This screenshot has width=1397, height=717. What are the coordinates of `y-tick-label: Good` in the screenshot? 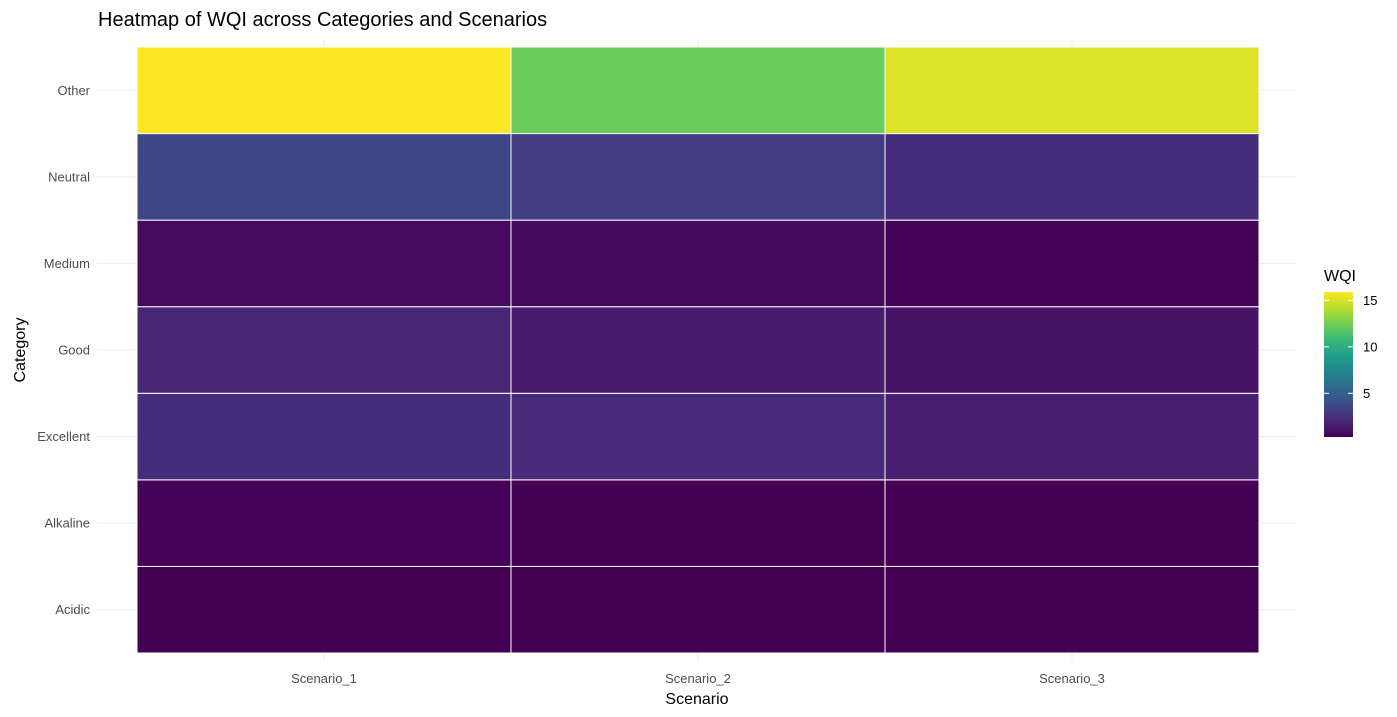 It's located at (74, 350).